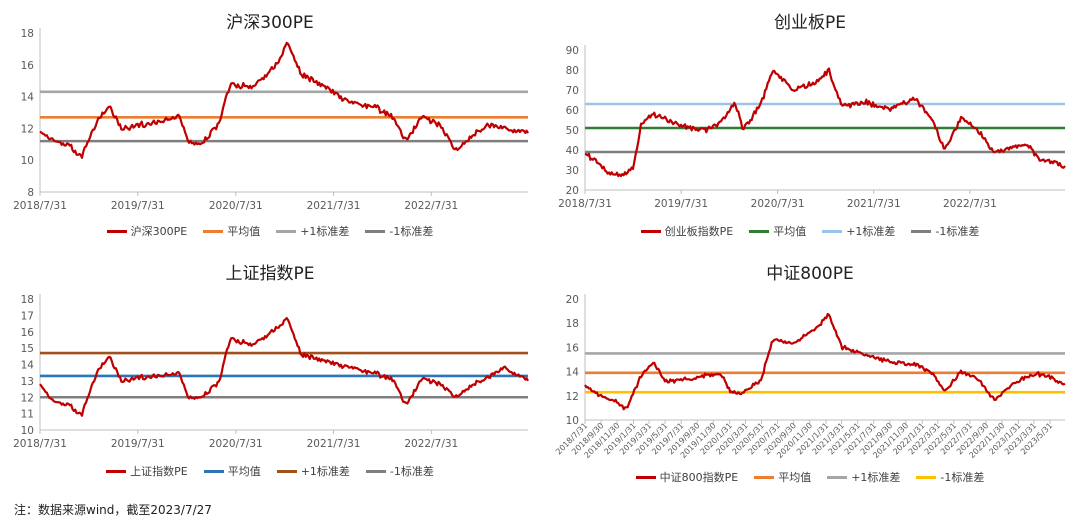 Image resolution: width=1080 pixels, height=520 pixels. I want to click on legend-item-series: 创业板指数PE, so click(686, 231).